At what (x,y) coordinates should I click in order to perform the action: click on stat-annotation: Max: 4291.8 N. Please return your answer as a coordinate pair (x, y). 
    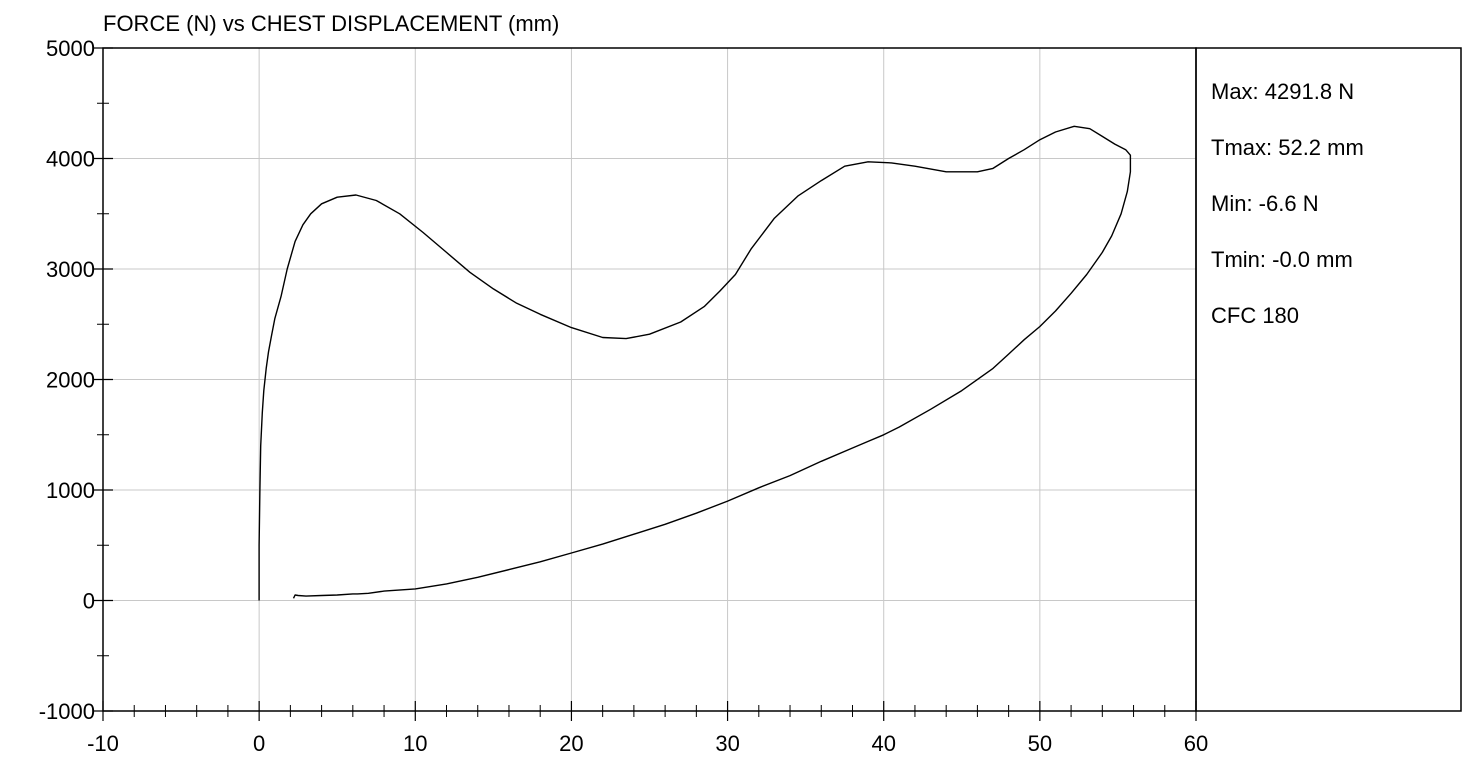
    Looking at the image, I should click on (1282, 91).